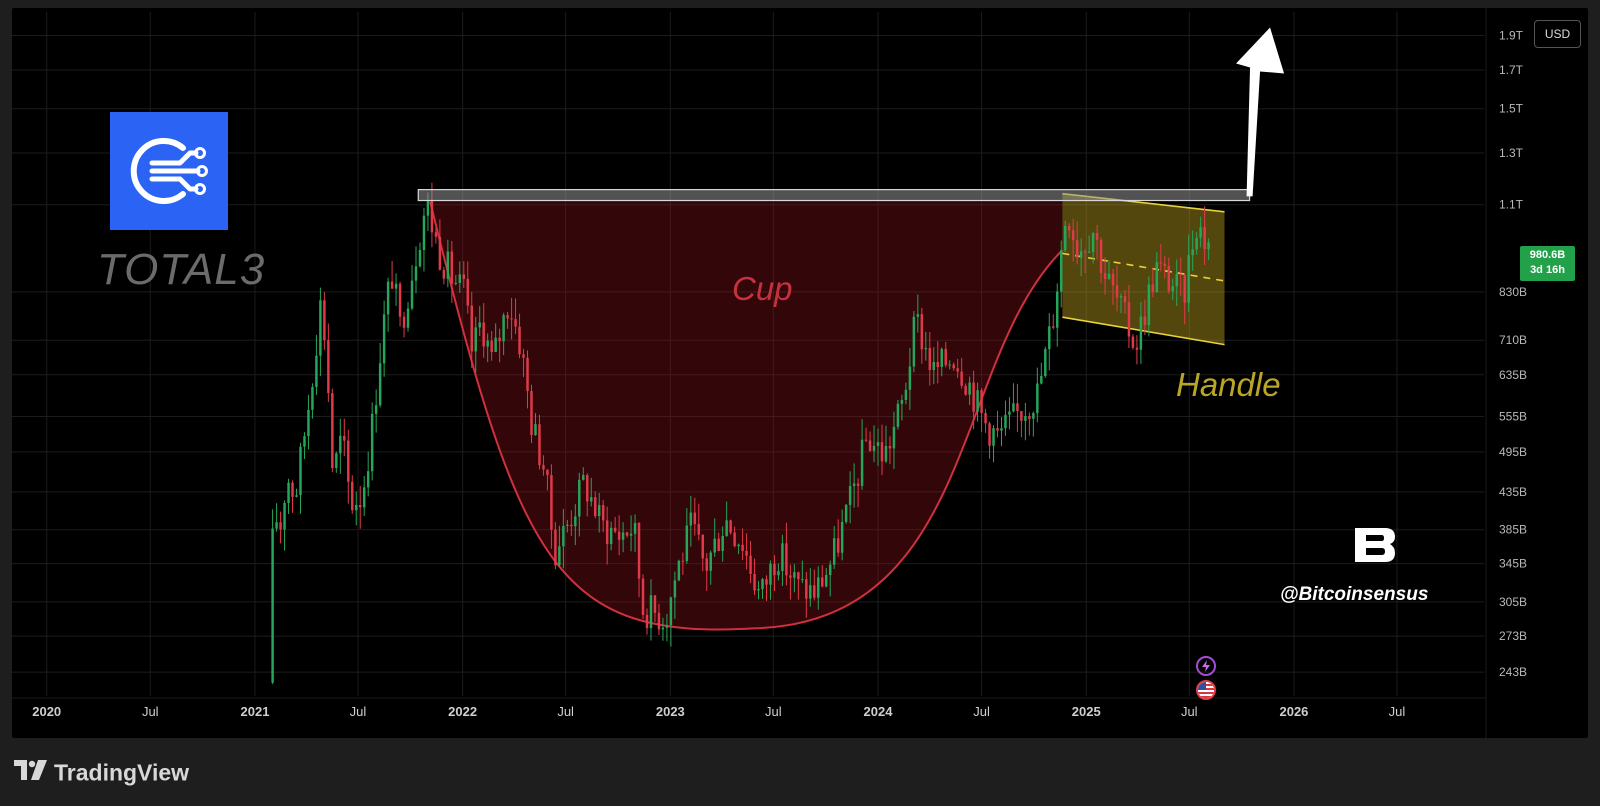  What do you see at coordinates (1513, 292) in the screenshot?
I see `y-tick-label: 830B` at bounding box center [1513, 292].